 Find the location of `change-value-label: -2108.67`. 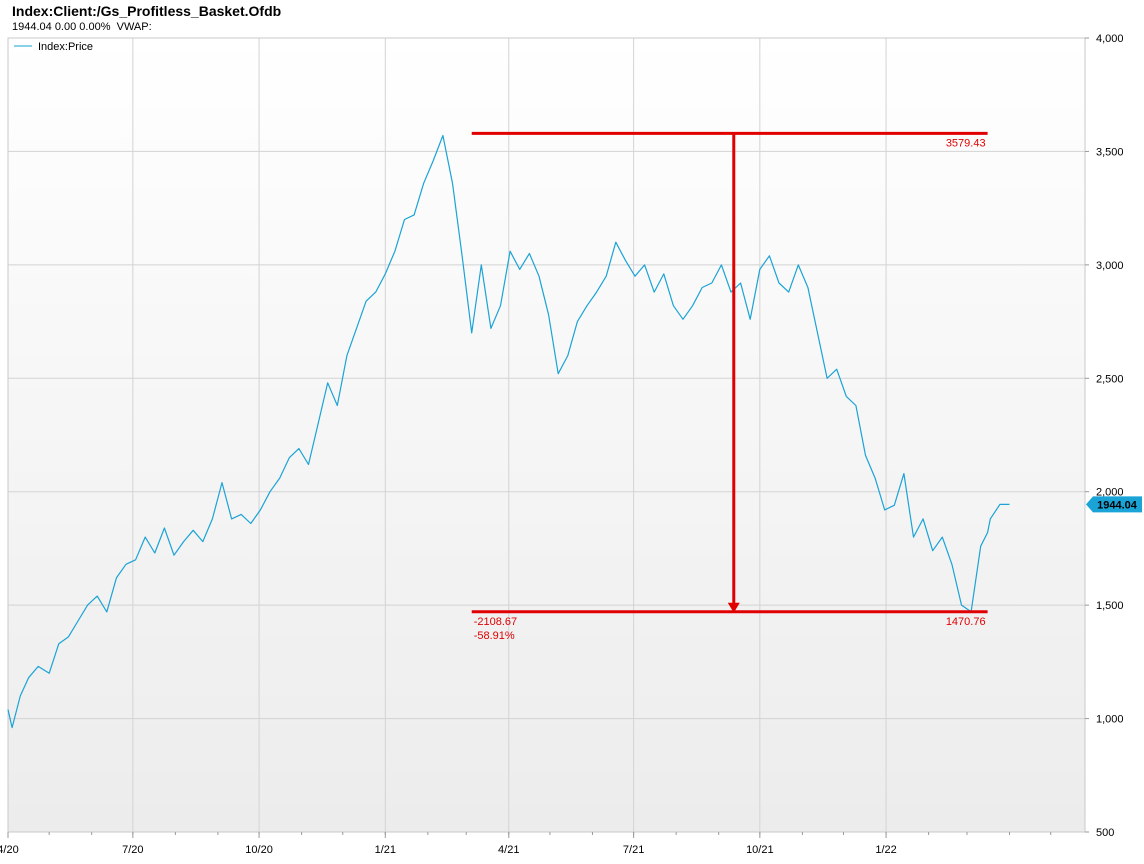

change-value-label: -2108.67 is located at coordinates (495, 622).